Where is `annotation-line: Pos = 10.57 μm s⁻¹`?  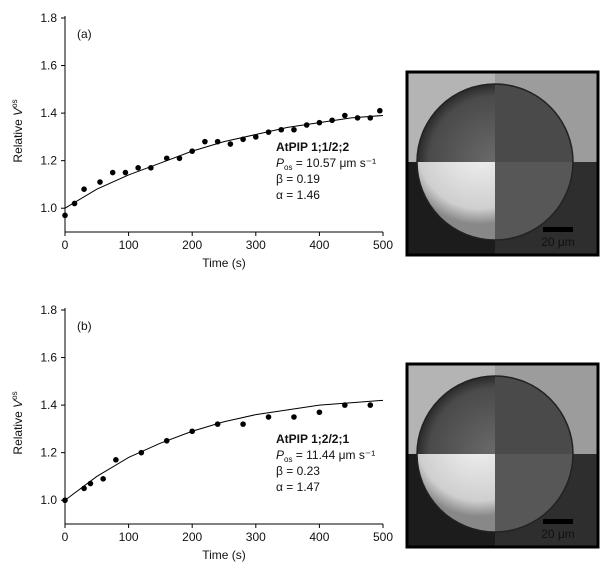 annotation-line: Pos = 10.57 μm s⁻¹ is located at coordinates (326, 164).